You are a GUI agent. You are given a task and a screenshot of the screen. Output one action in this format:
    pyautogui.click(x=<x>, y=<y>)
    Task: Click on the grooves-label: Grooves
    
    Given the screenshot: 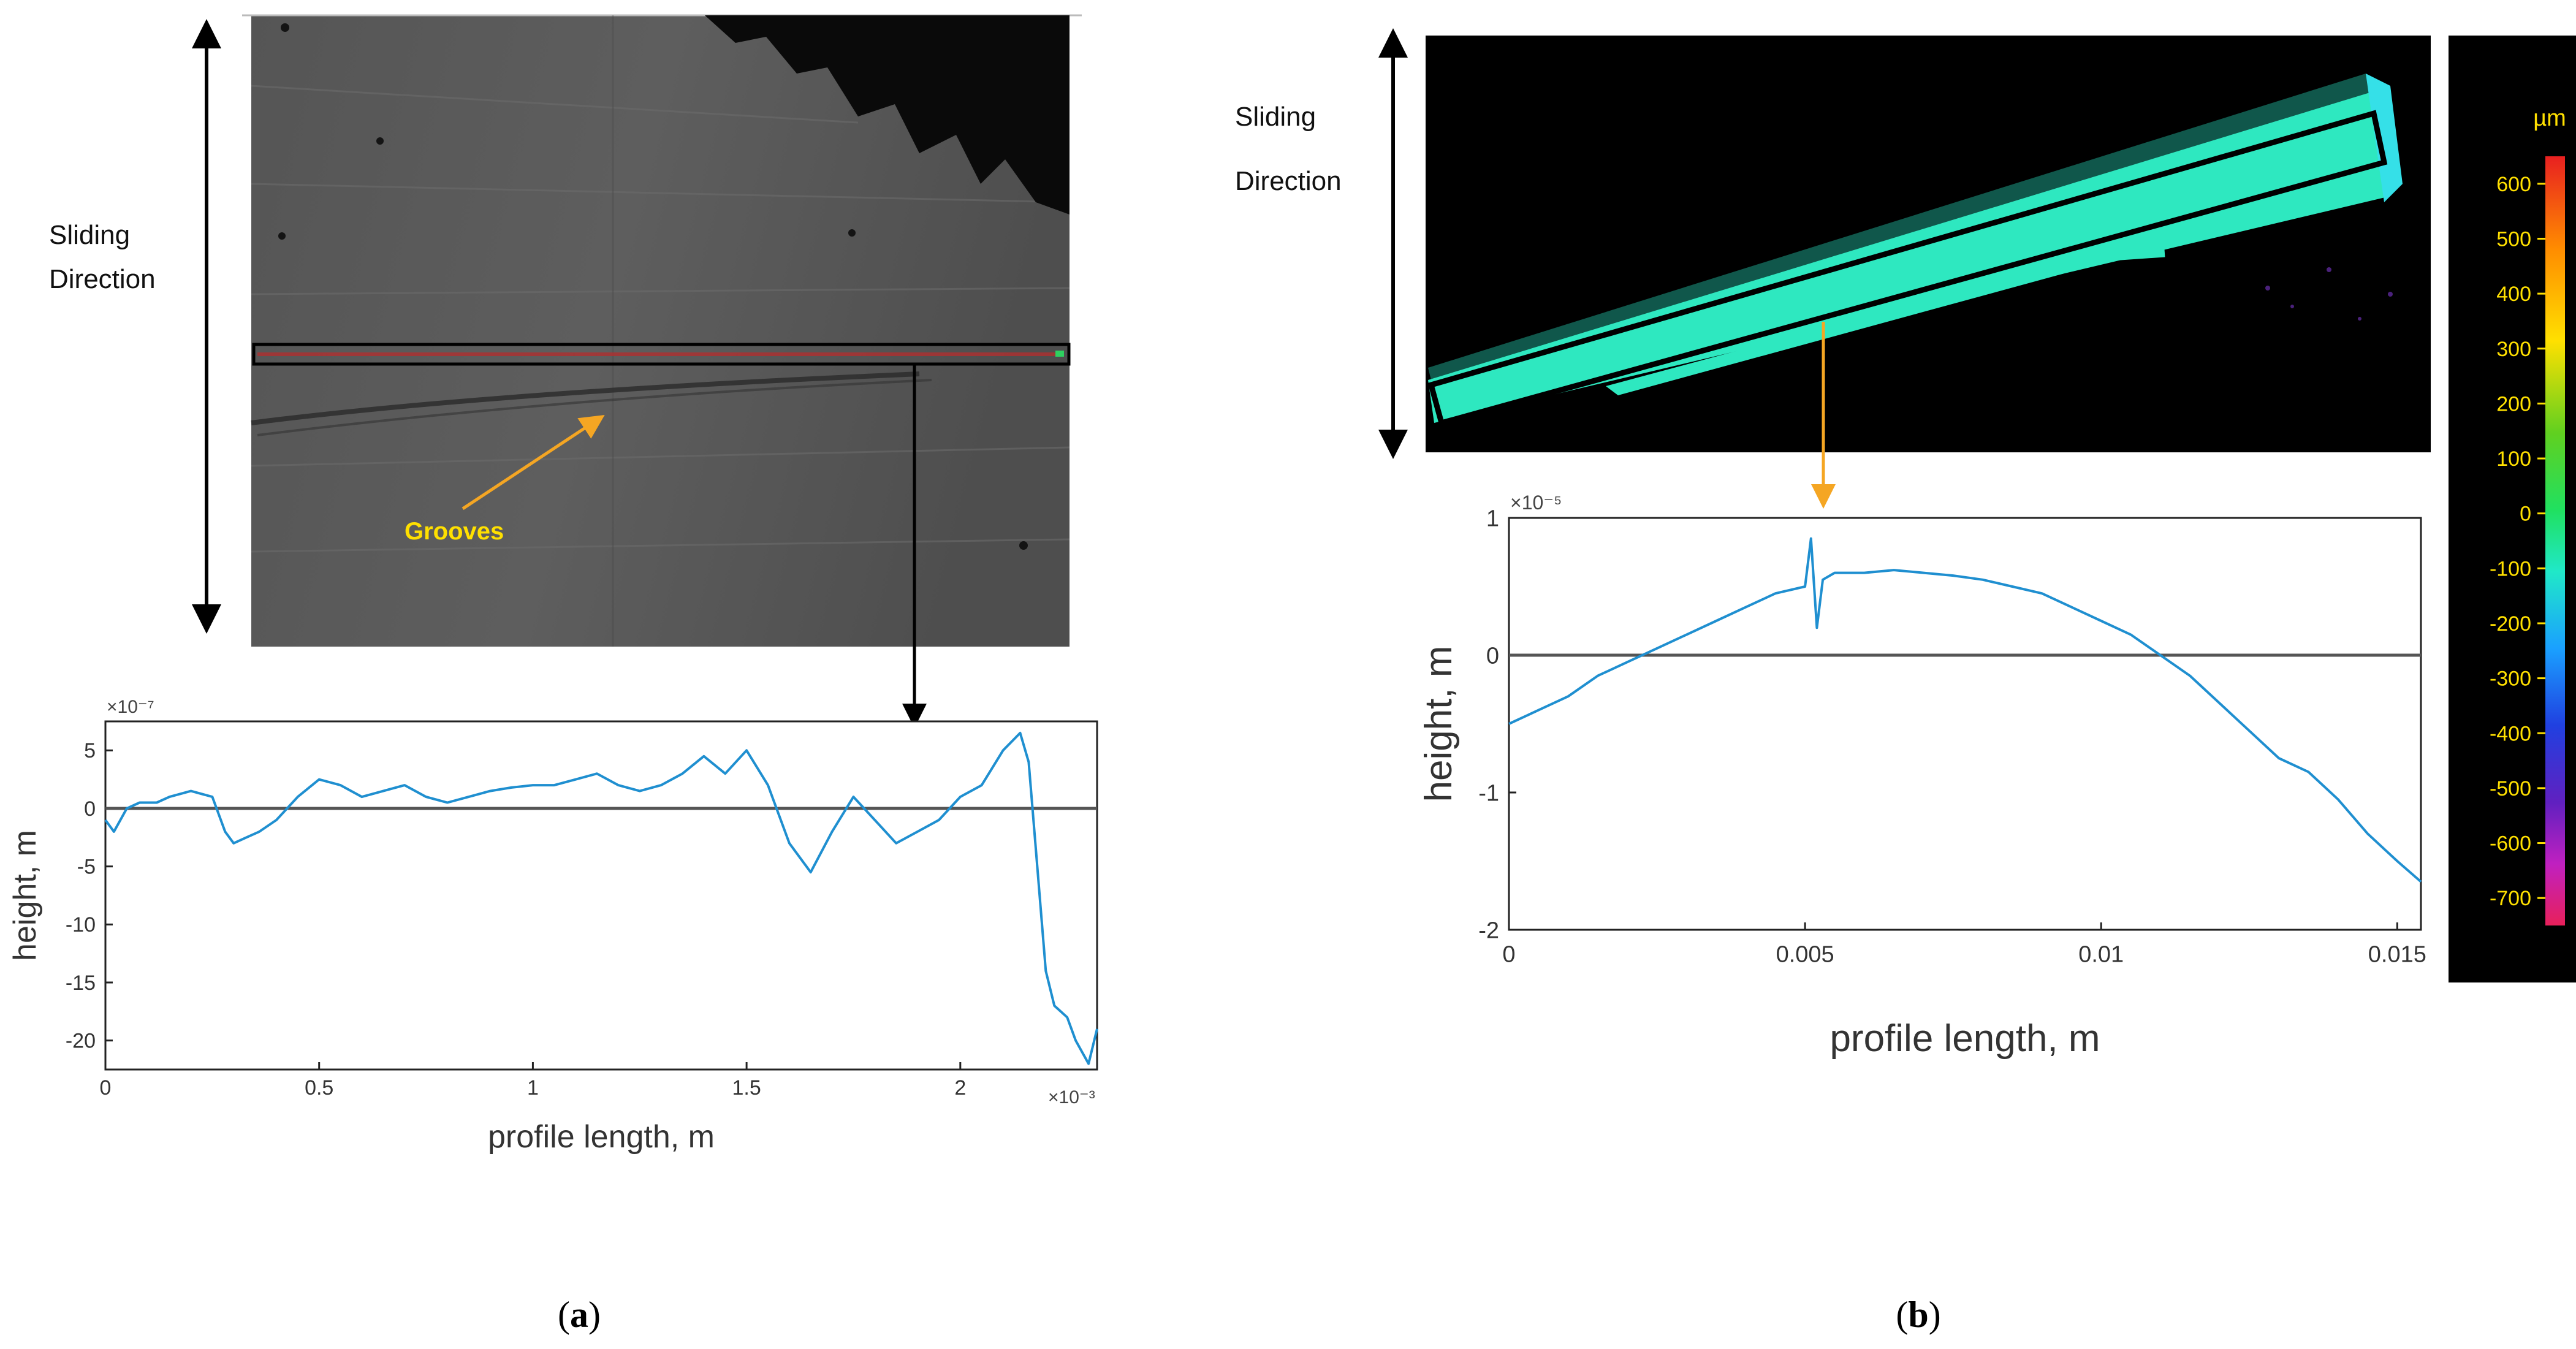 What is the action you would take?
    pyautogui.click(x=454, y=531)
    